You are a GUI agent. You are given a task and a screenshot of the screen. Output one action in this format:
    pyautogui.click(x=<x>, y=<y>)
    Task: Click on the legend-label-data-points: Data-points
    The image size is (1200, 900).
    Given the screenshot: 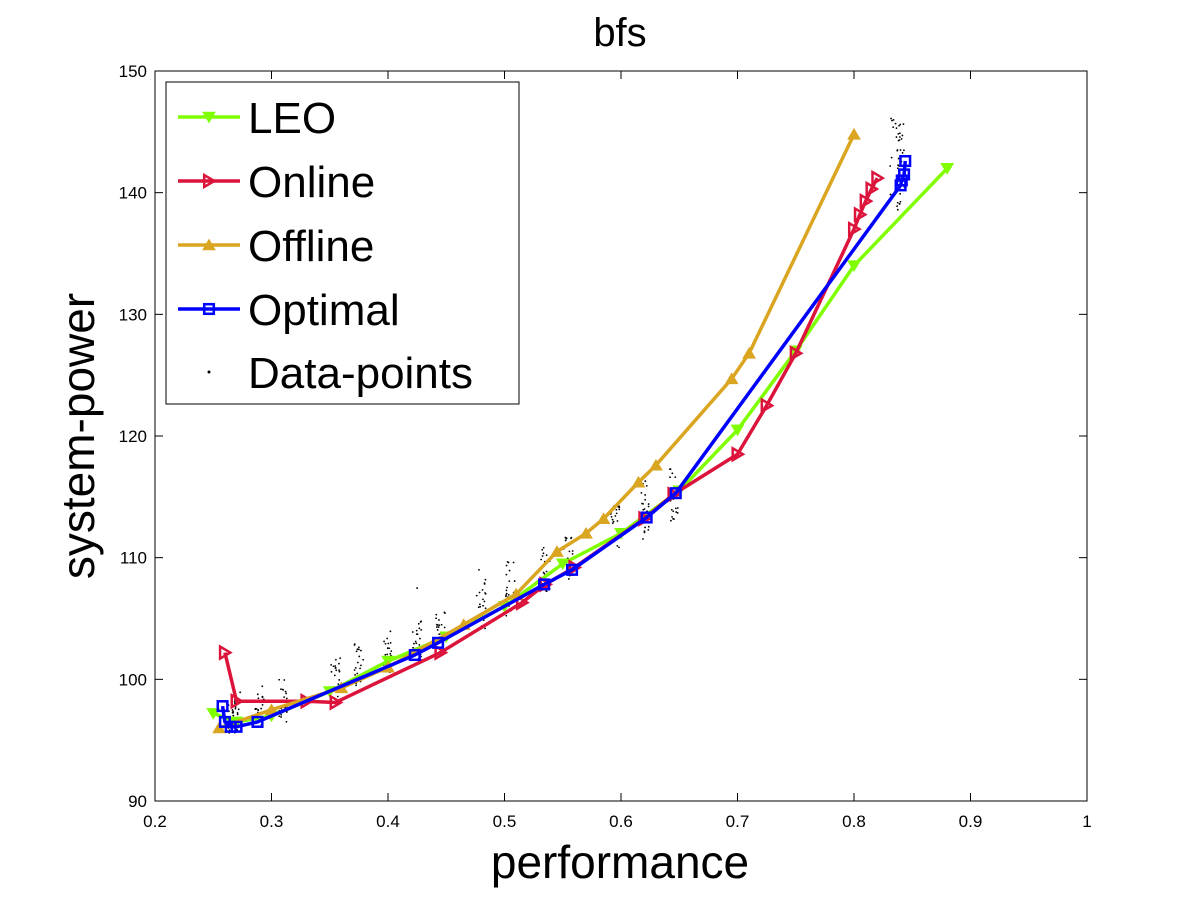 What is the action you would take?
    pyautogui.click(x=360, y=373)
    